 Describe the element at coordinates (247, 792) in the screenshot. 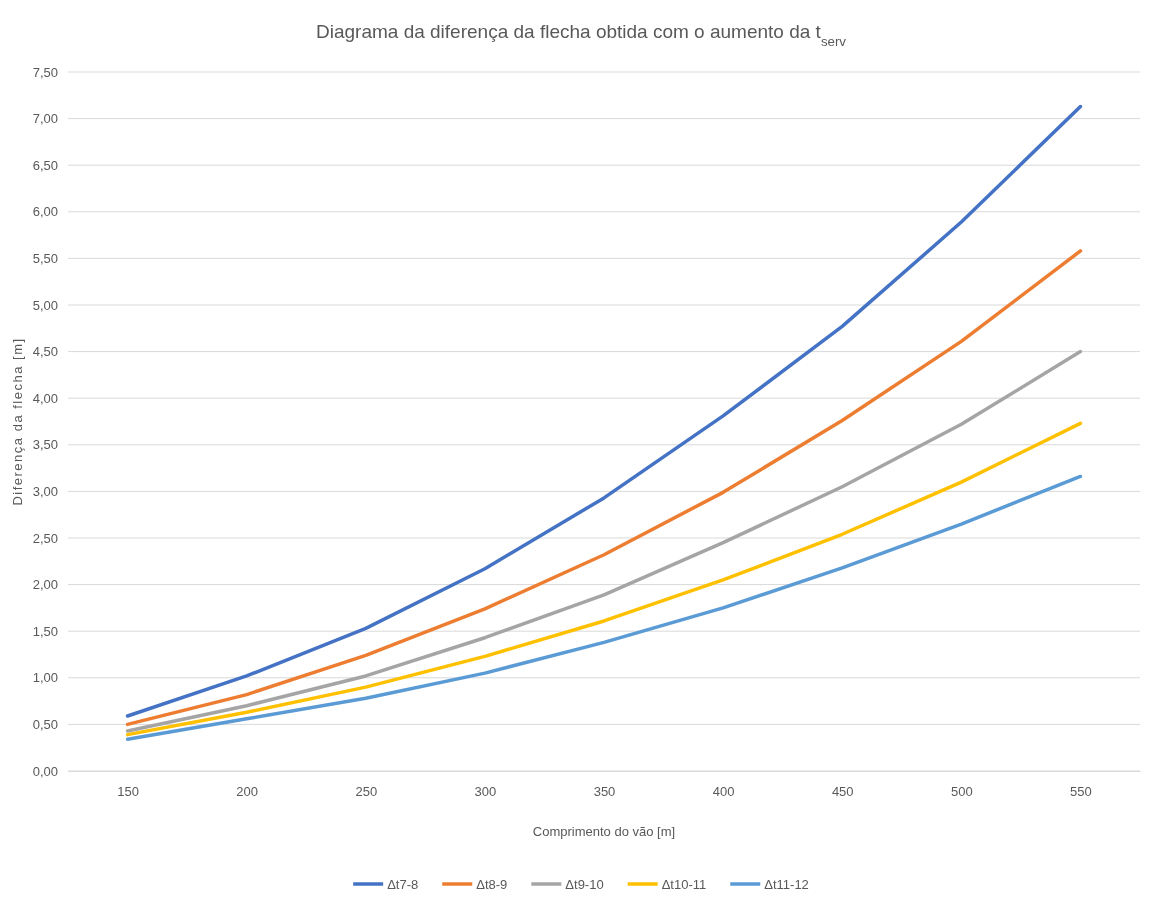

I see `x-tick-label: 200` at that location.